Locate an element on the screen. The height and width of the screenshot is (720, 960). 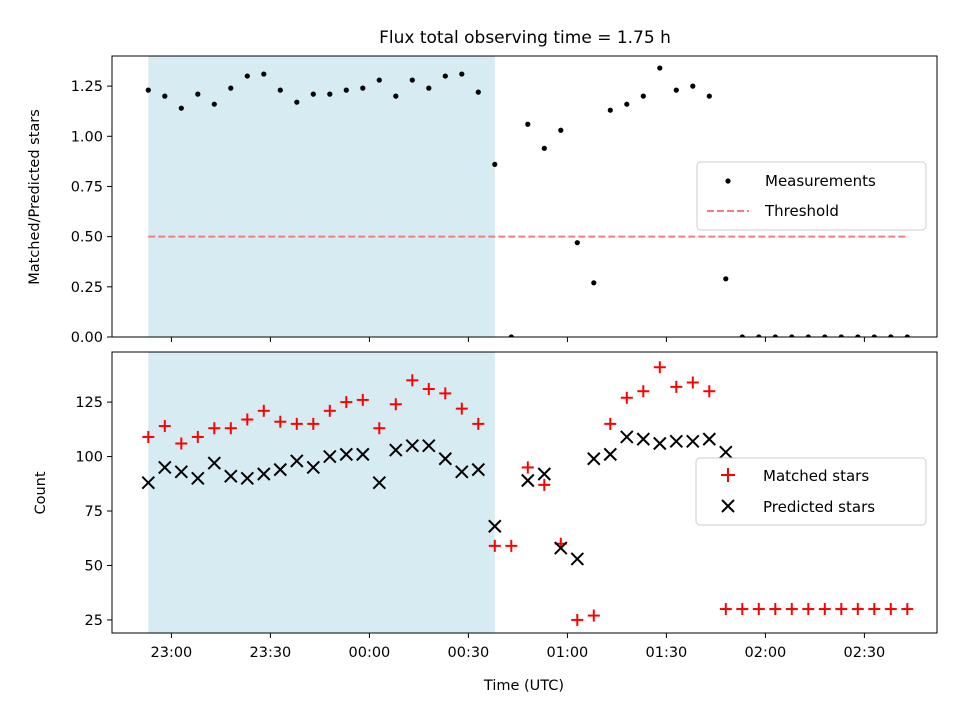
x-tick-label: 02:00 is located at coordinates (766, 653).